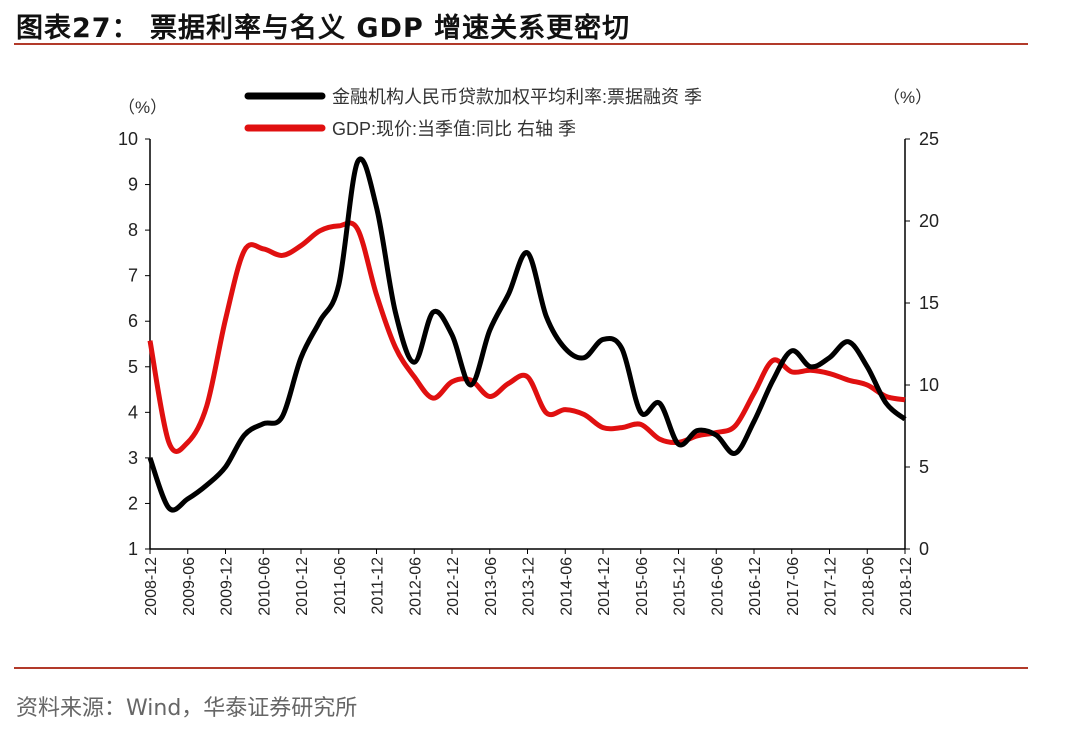  What do you see at coordinates (302, 586) in the screenshot?
I see `x-tick-label: 2010-12` at bounding box center [302, 586].